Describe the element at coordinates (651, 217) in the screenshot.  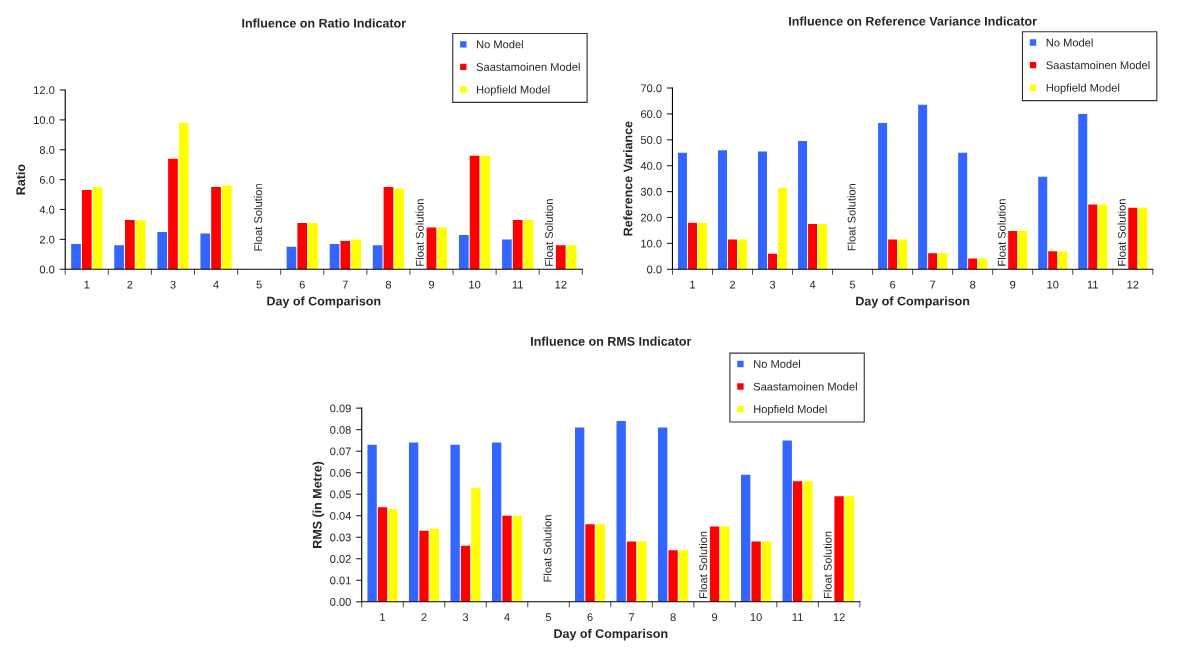
I see `y-tick-label: 20.0` at that location.